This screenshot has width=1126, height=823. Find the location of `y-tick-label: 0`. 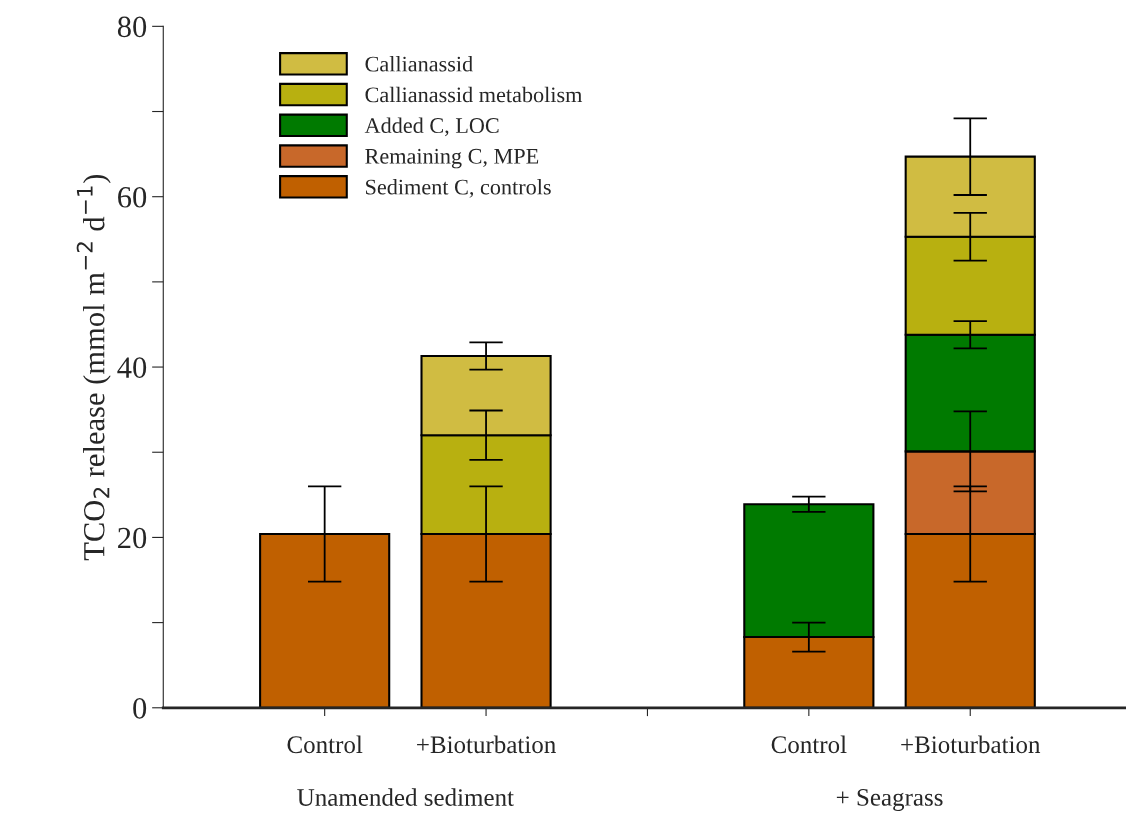

y-tick-label: 0 is located at coordinates (140, 708).